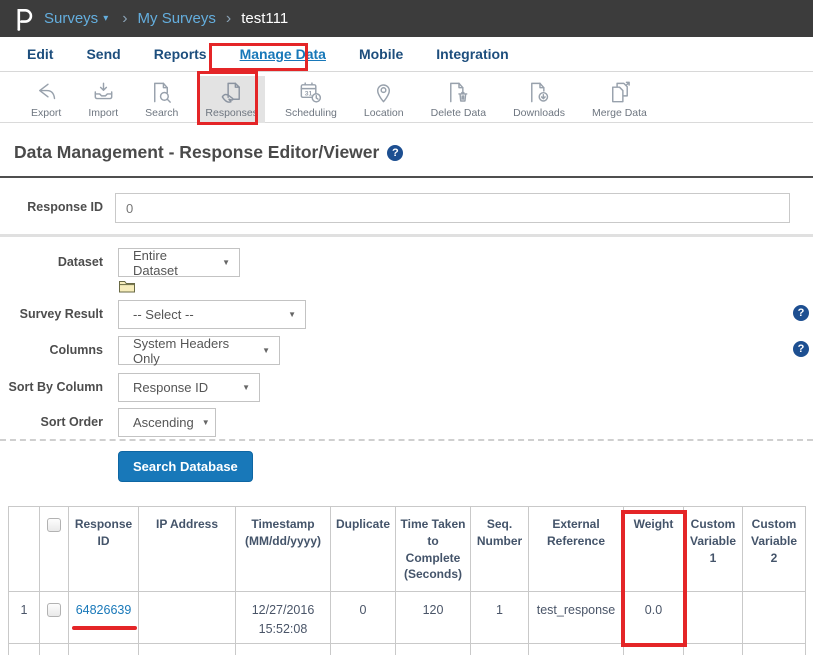  I want to click on sort-order-label: Sort Order, so click(71, 422).